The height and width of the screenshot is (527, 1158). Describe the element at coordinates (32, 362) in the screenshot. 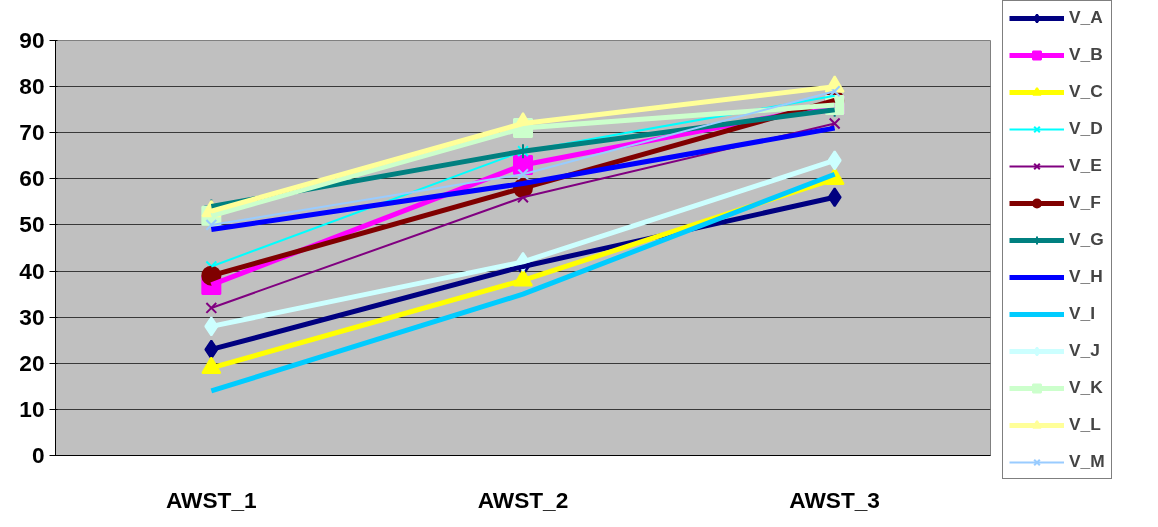

I see `y-tick-label: 20` at that location.